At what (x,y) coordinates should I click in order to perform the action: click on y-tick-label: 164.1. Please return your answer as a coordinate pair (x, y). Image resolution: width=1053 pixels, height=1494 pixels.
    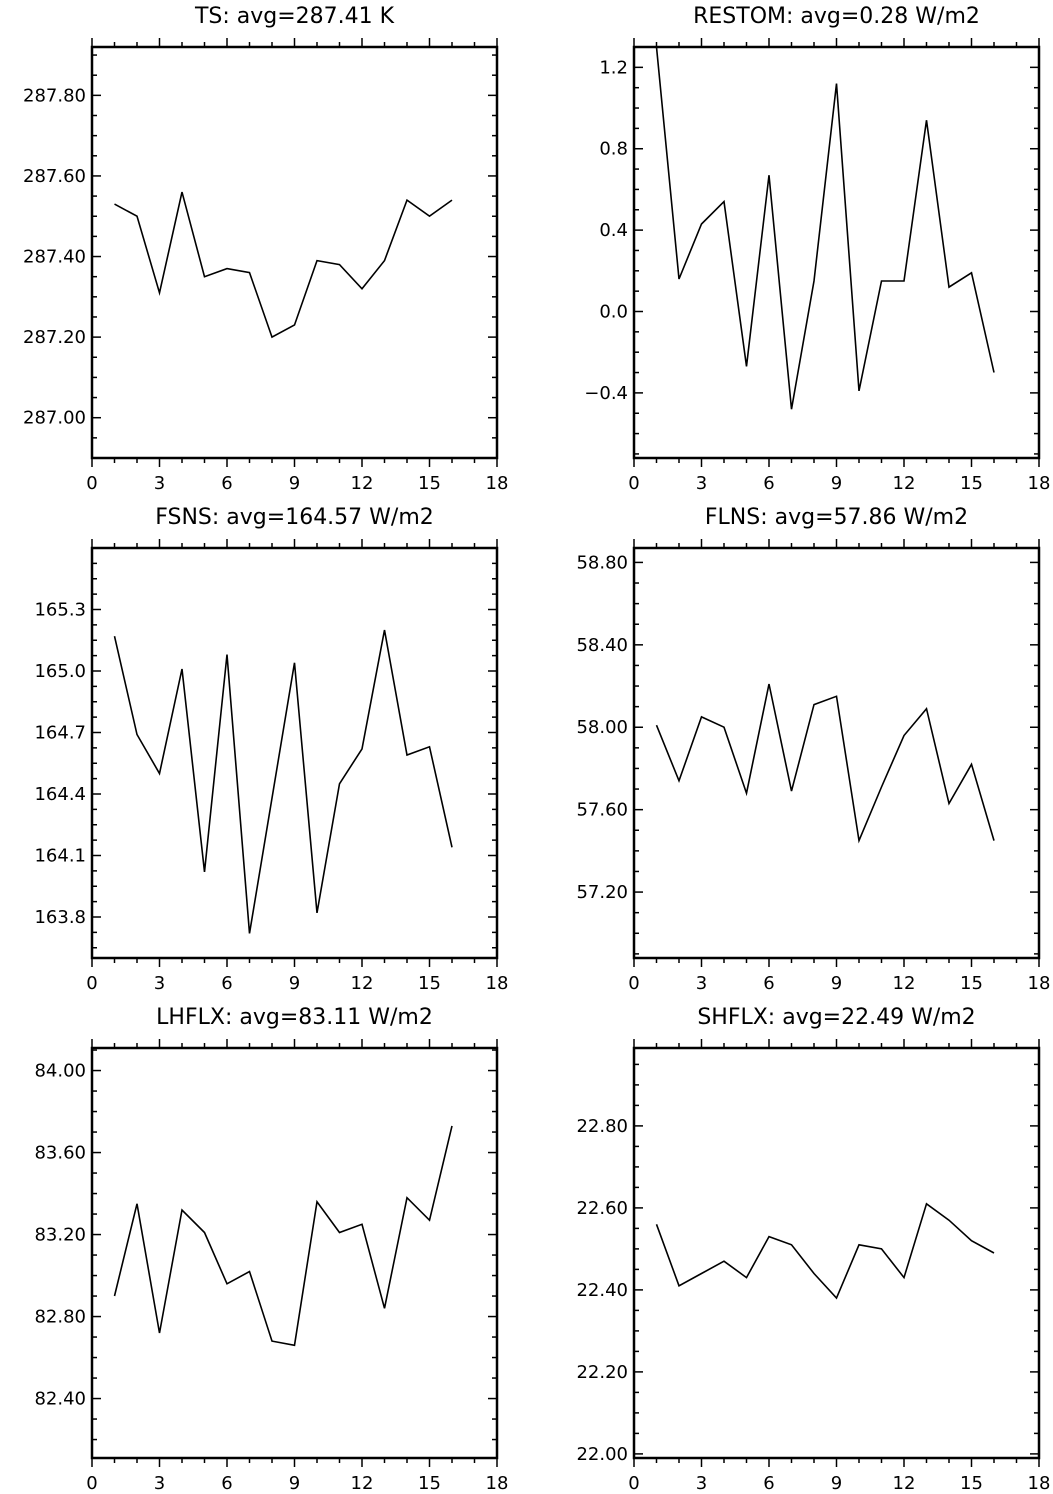
    Looking at the image, I should click on (60, 856).